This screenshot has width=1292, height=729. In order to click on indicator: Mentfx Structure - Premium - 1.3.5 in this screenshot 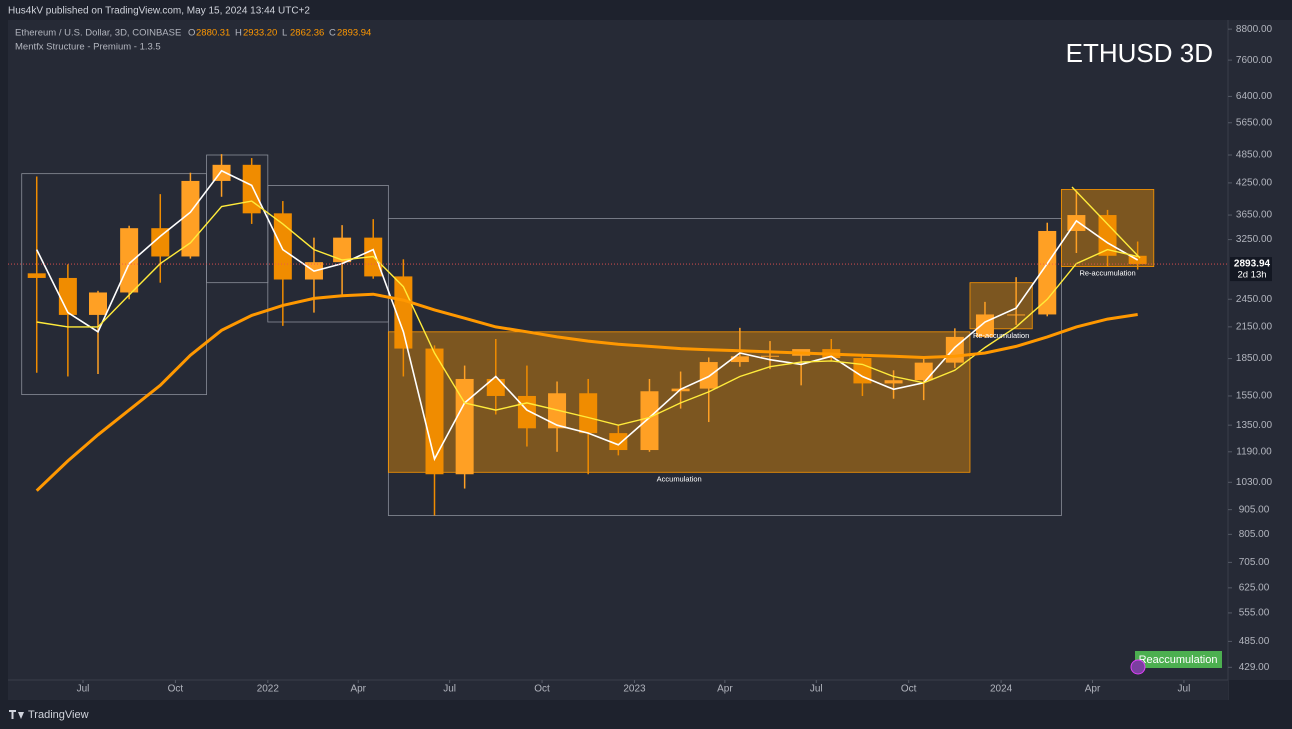, I will do `click(88, 47)`.